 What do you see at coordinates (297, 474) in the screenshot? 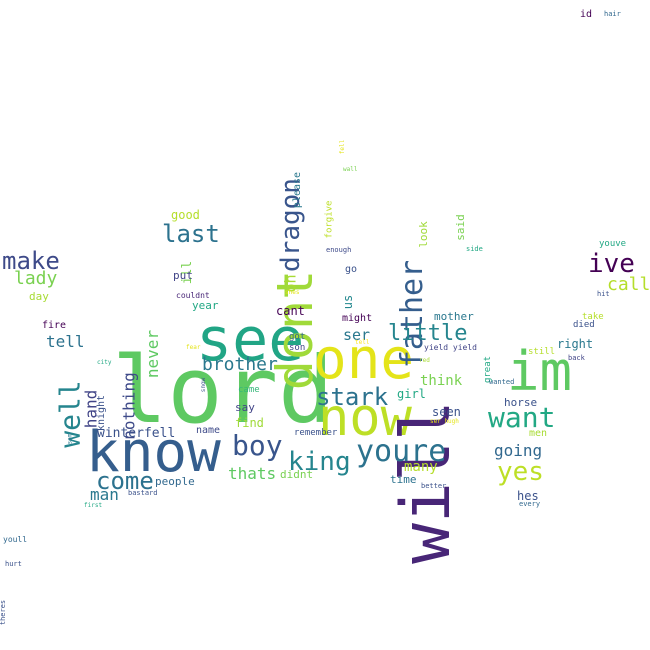
I see `word-didnt: didnt` at bounding box center [297, 474].